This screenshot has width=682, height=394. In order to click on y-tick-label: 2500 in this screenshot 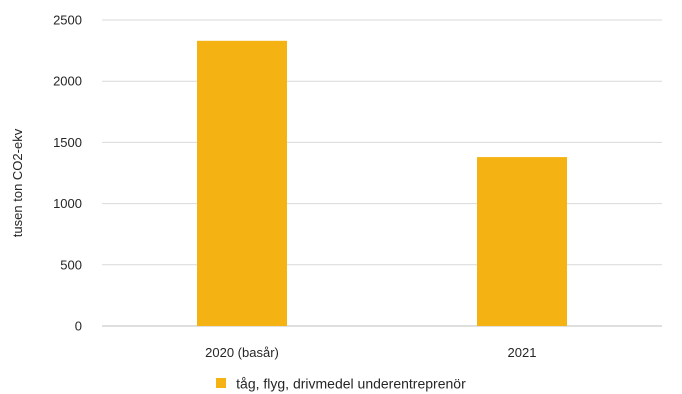, I will do `click(67, 20)`.